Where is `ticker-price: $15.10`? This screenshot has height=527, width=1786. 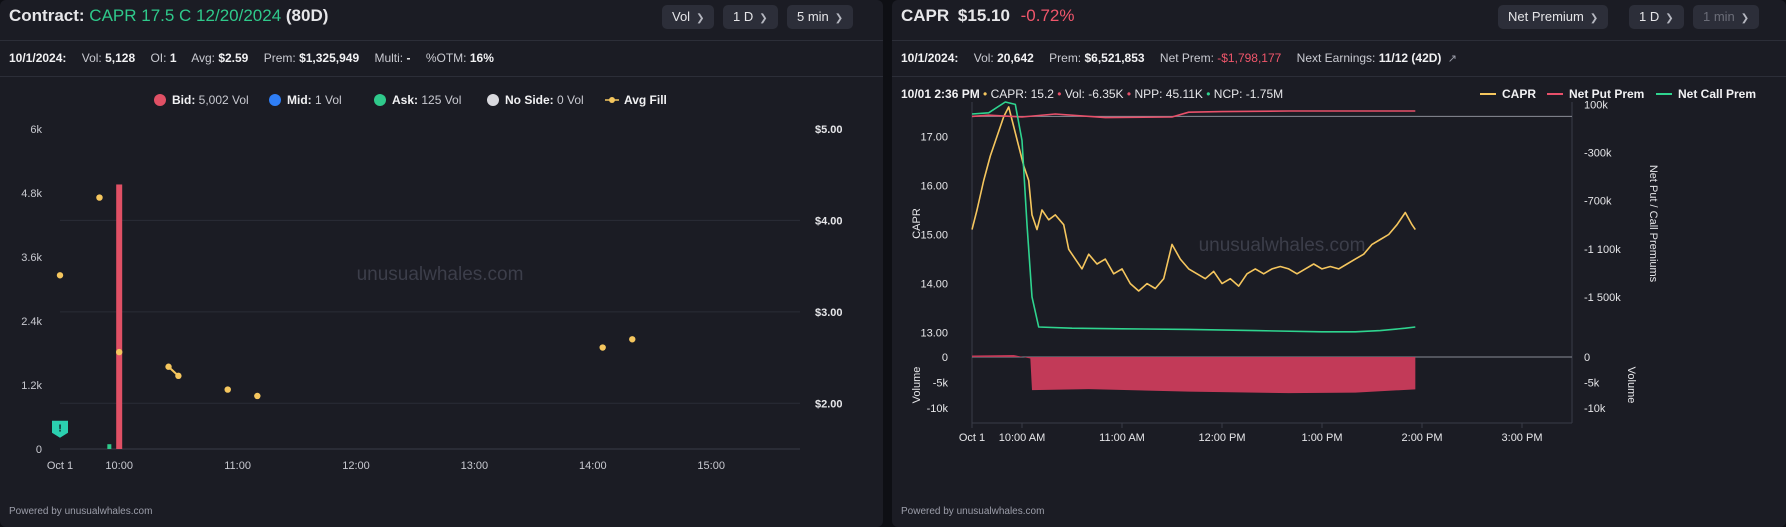
ticker-price: $15.10 is located at coordinates (983, 15).